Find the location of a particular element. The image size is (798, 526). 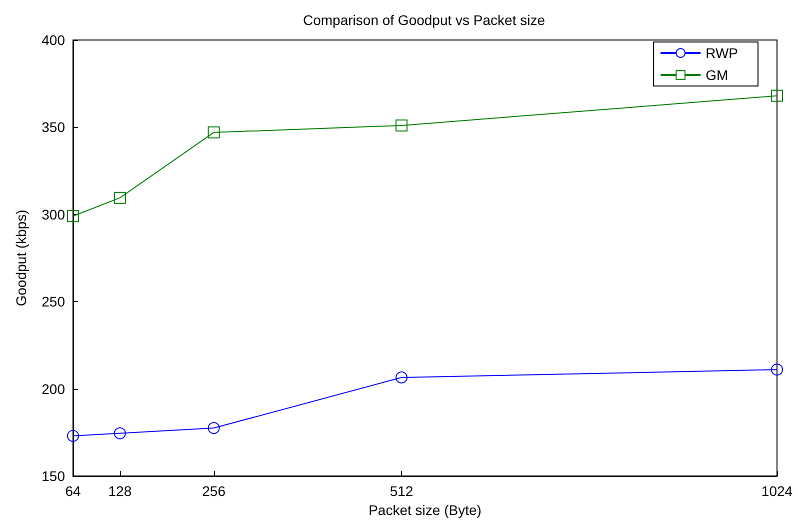

y-tick-label: 250 is located at coordinates (54, 302).